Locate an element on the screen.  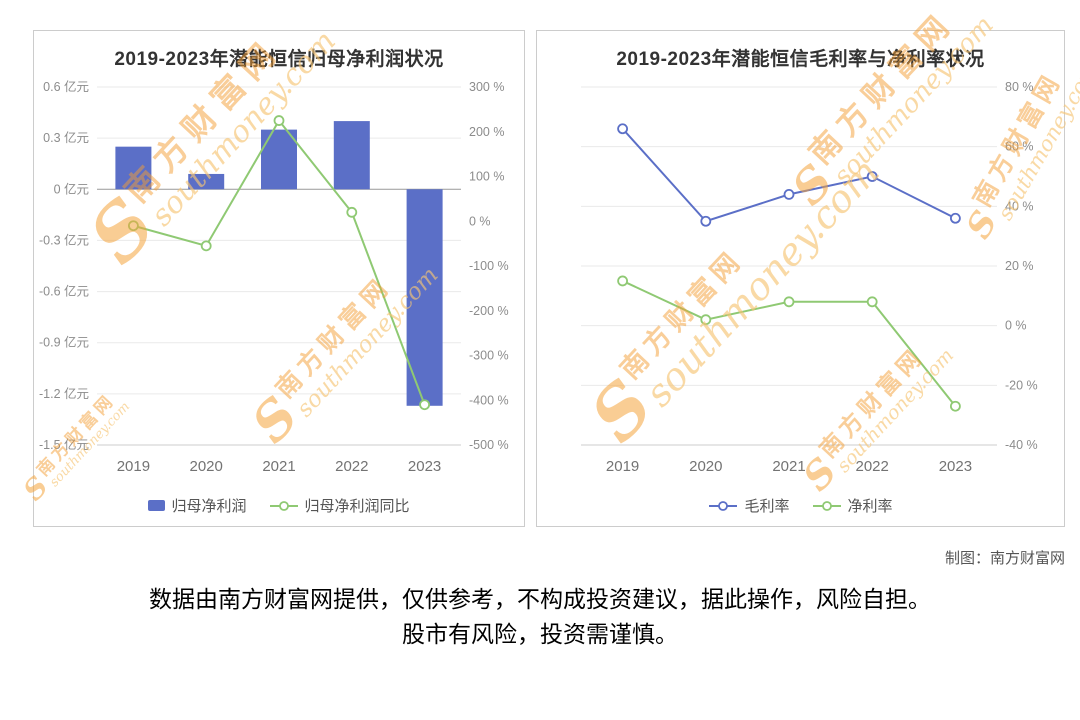
svg-text: -20 % is located at coordinates (1021, 385).